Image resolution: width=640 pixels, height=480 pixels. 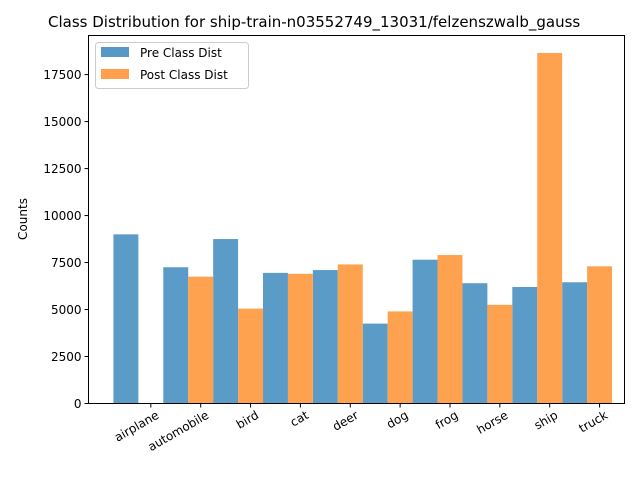 I want to click on bar-post-horse, so click(x=500, y=354).